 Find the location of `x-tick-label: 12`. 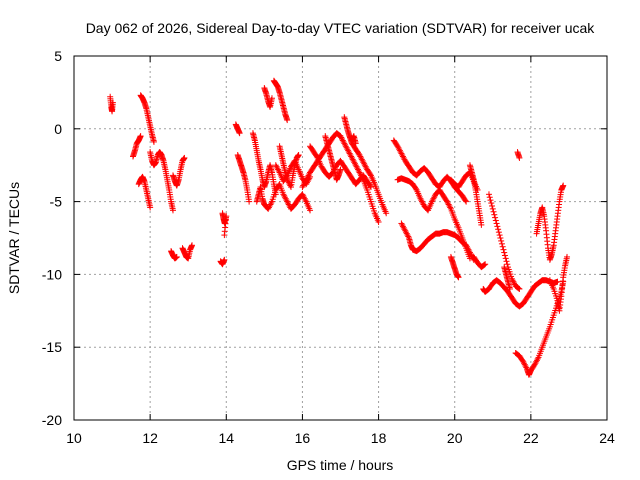

x-tick-label: 12 is located at coordinates (150, 438).